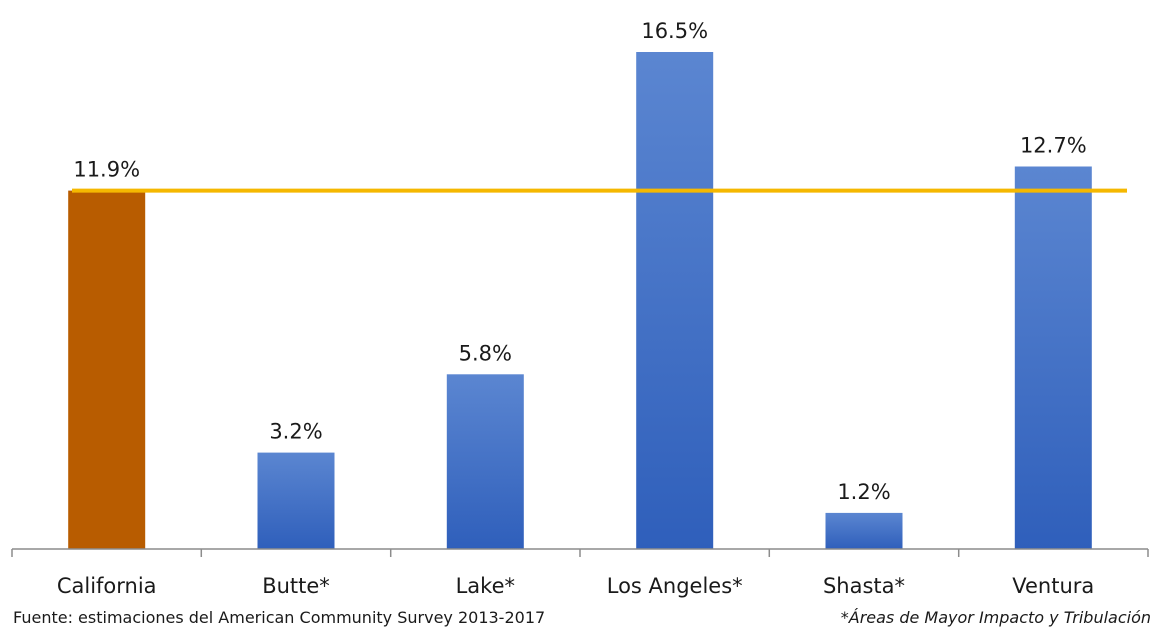 The width and height of the screenshot is (1161, 631). What do you see at coordinates (863, 492) in the screenshot?
I see `value-label-shasta: 1.2%` at bounding box center [863, 492].